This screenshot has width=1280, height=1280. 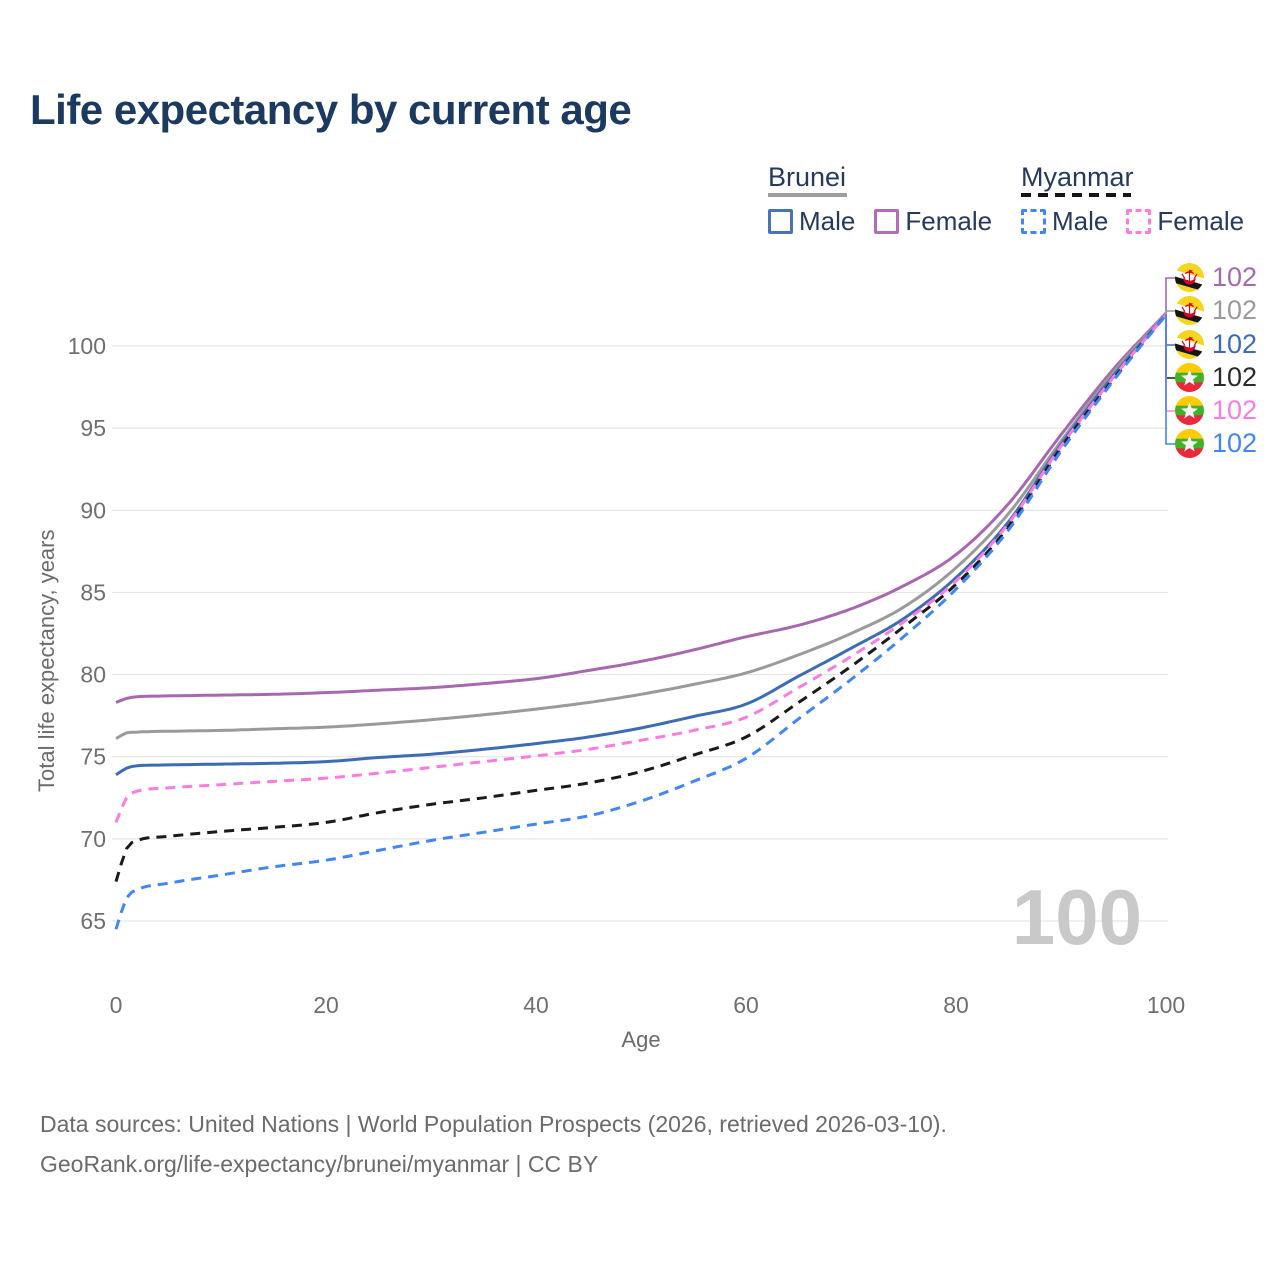 What do you see at coordinates (93, 592) in the screenshot?
I see `y-tick-label: 85` at bounding box center [93, 592].